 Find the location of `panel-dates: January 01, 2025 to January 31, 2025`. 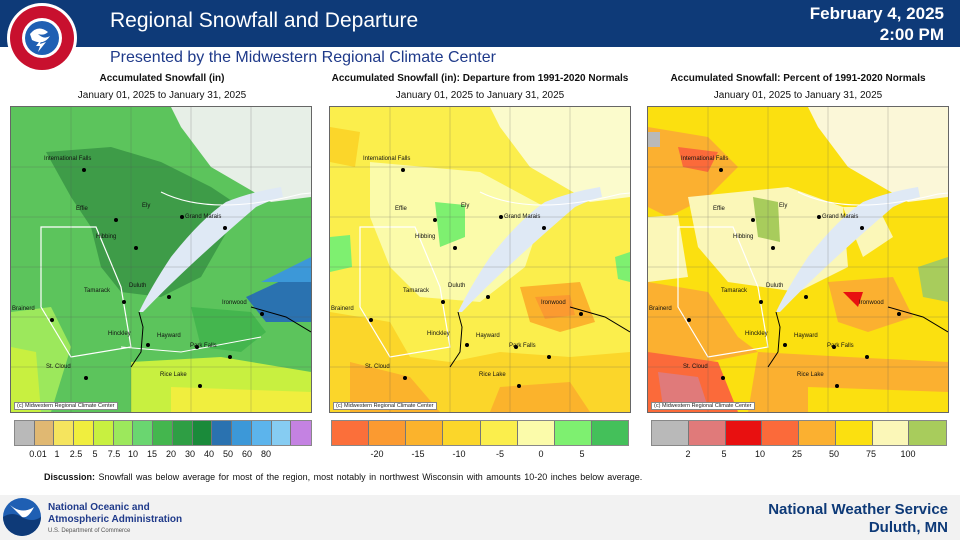

panel-dates: January 01, 2025 to January 31, 2025 is located at coordinates (162, 95).